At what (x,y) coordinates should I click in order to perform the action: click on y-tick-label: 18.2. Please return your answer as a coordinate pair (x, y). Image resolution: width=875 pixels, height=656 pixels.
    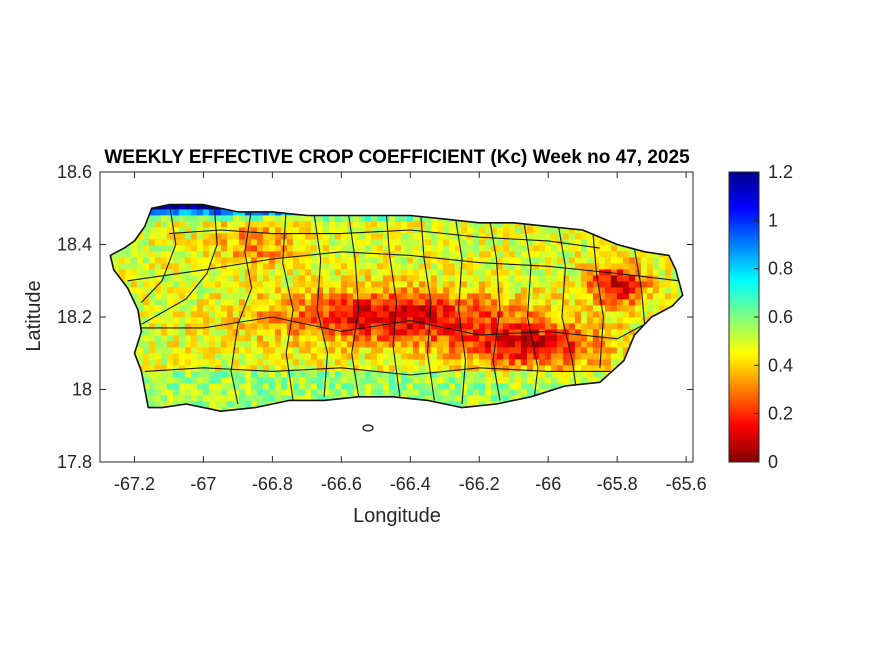
    Looking at the image, I should click on (74, 317).